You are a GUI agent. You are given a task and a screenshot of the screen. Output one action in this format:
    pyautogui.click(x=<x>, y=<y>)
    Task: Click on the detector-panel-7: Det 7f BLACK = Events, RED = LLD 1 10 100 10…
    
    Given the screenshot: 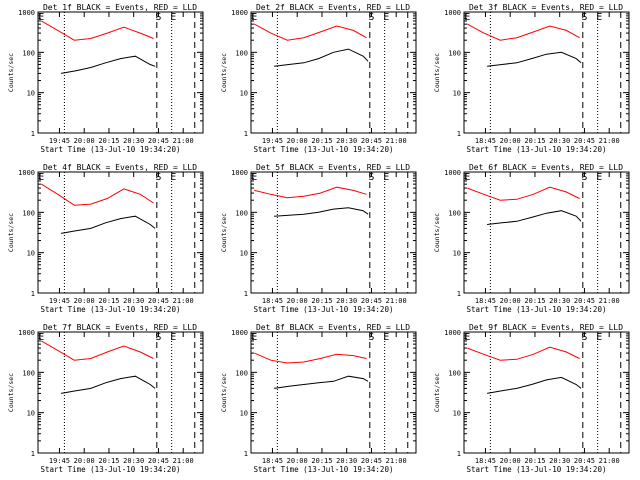 What is the action you would take?
    pyautogui.click(x=105, y=398)
    